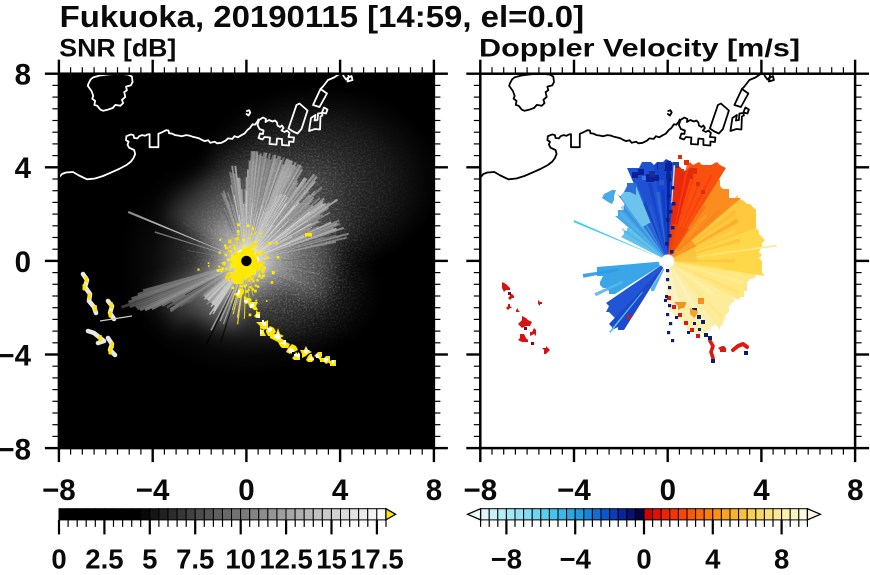  I want to click on svg-text: 12.5, so click(286, 557).